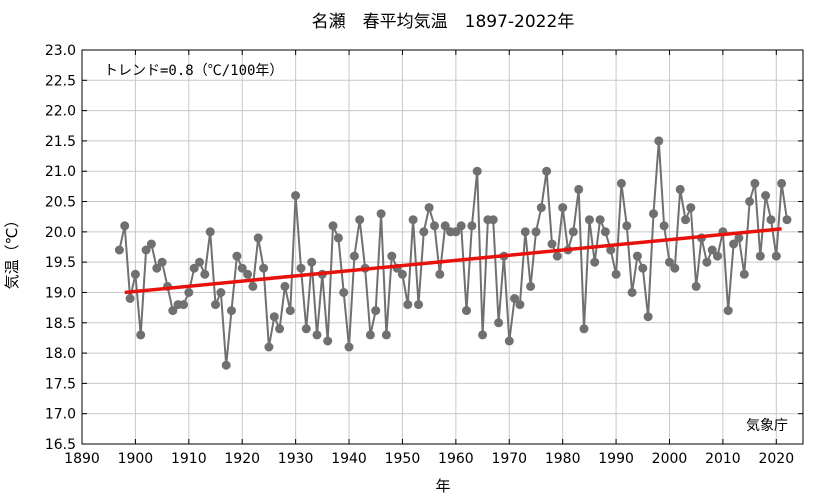 This screenshot has height=498, width=833. What do you see at coordinates (723, 459) in the screenshot?
I see `x-tick-label: 2010` at bounding box center [723, 459].